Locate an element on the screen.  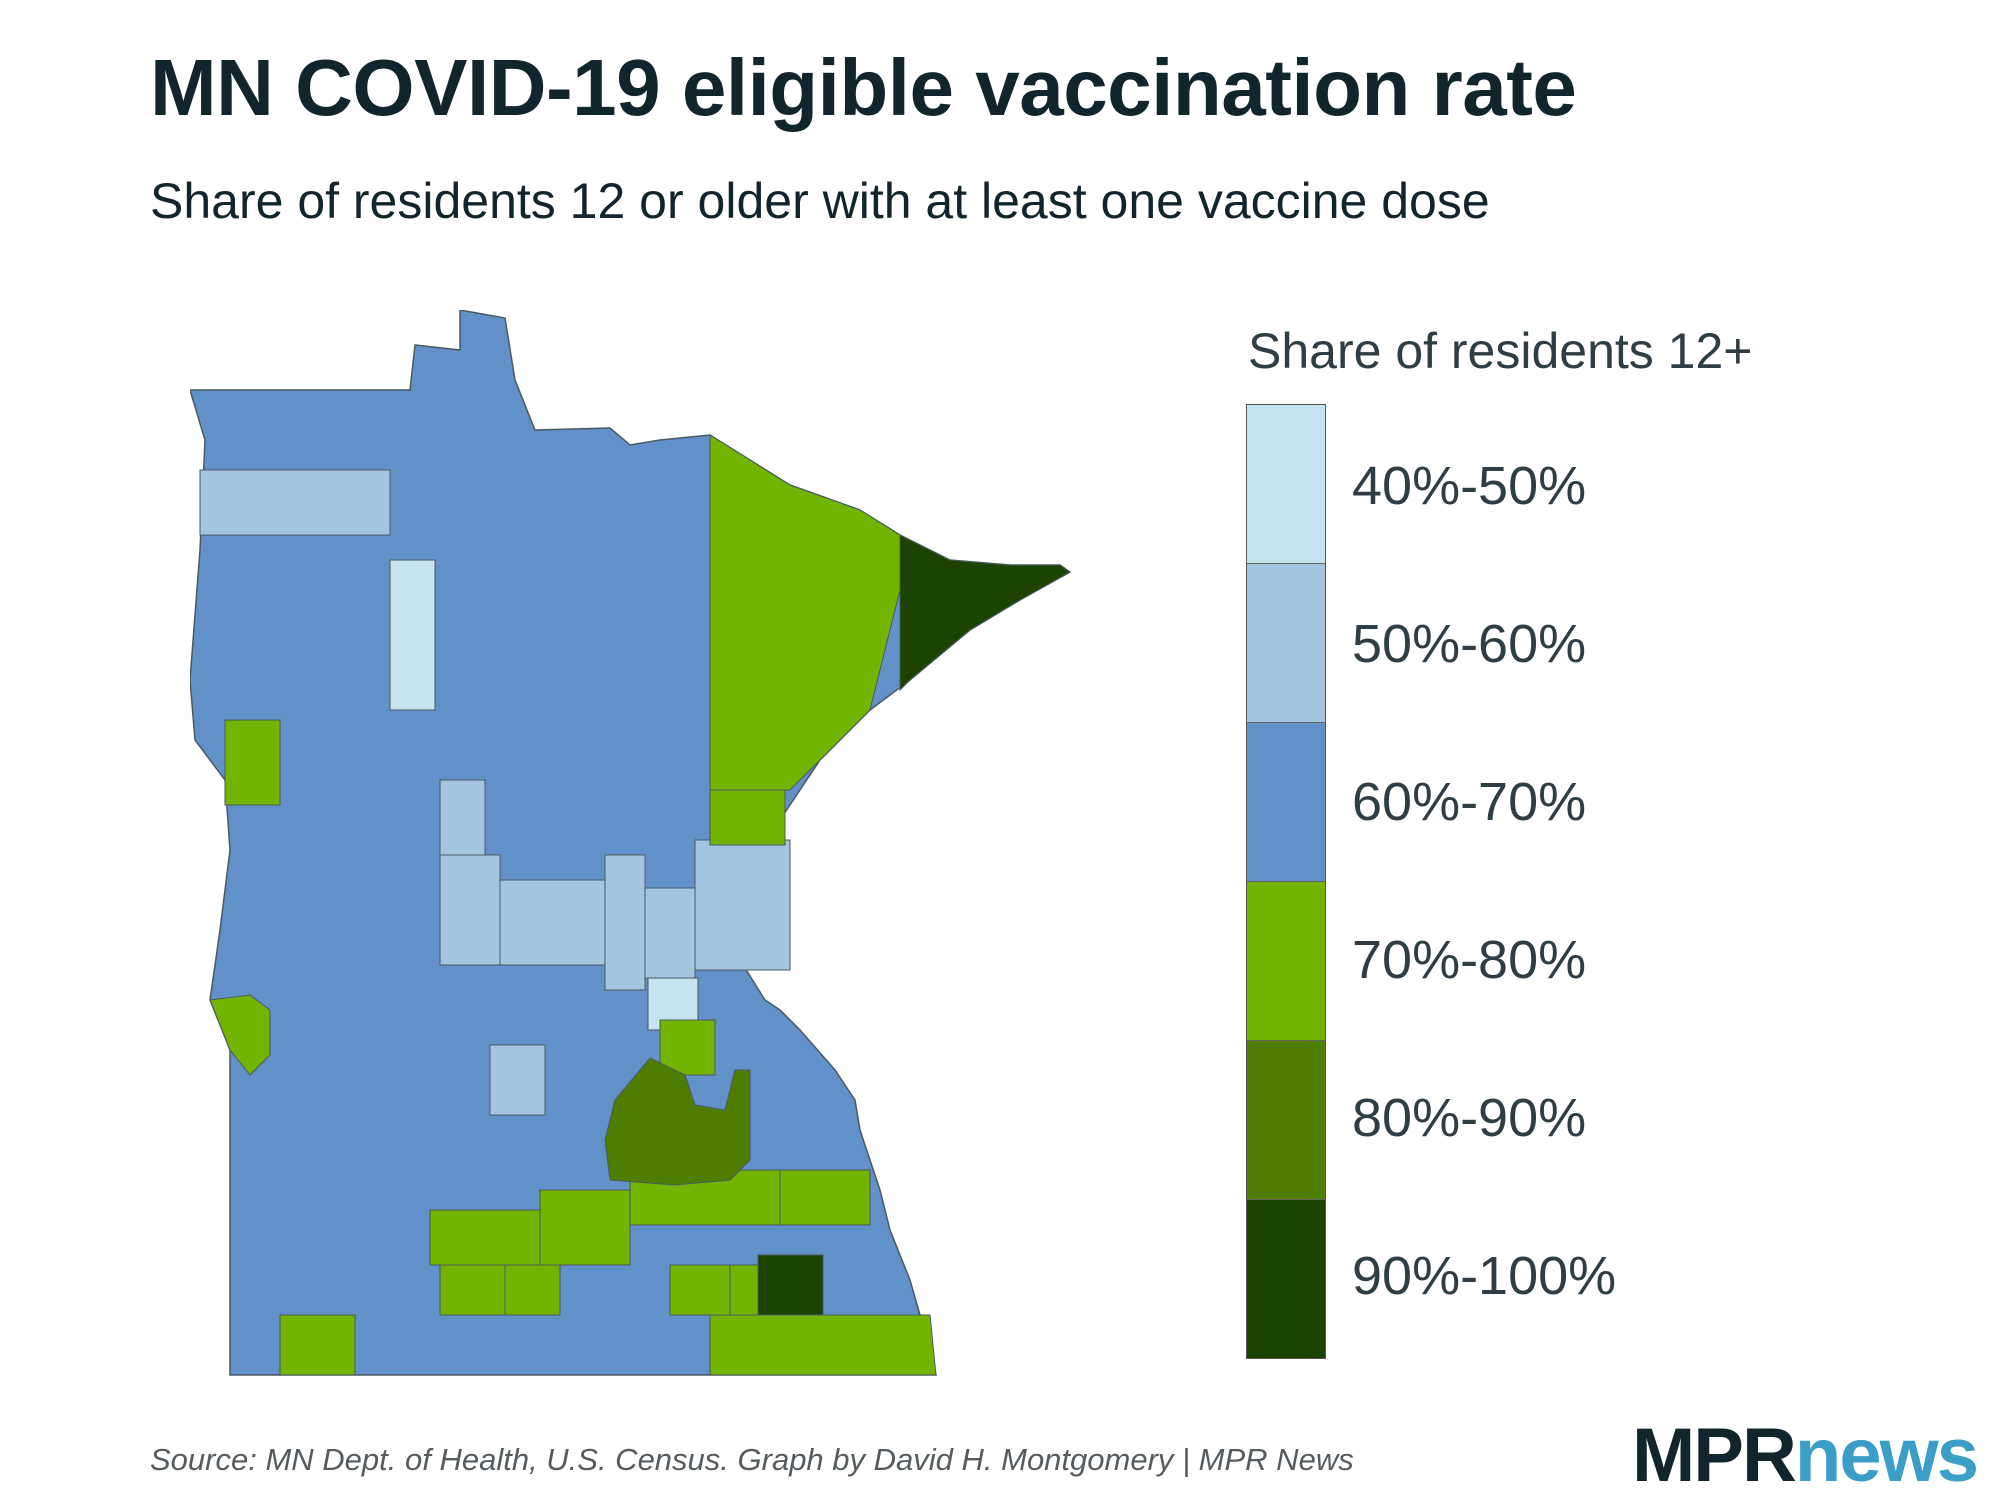
county-light-central-d is located at coordinates (625, 922).